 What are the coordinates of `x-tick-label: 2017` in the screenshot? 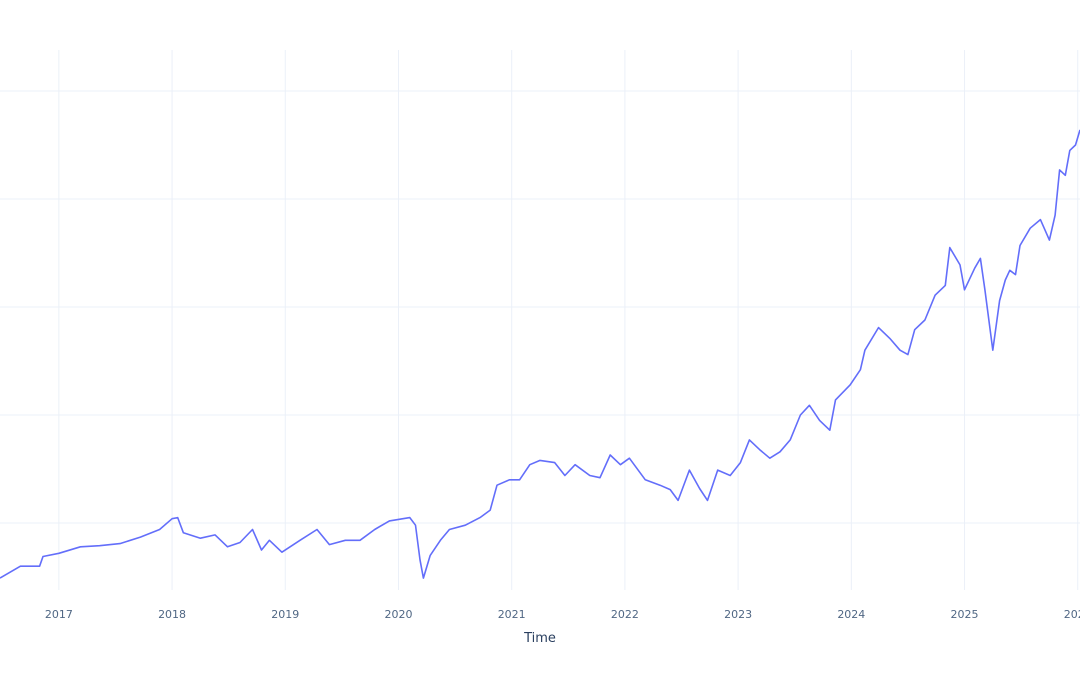 It's located at (59, 614).